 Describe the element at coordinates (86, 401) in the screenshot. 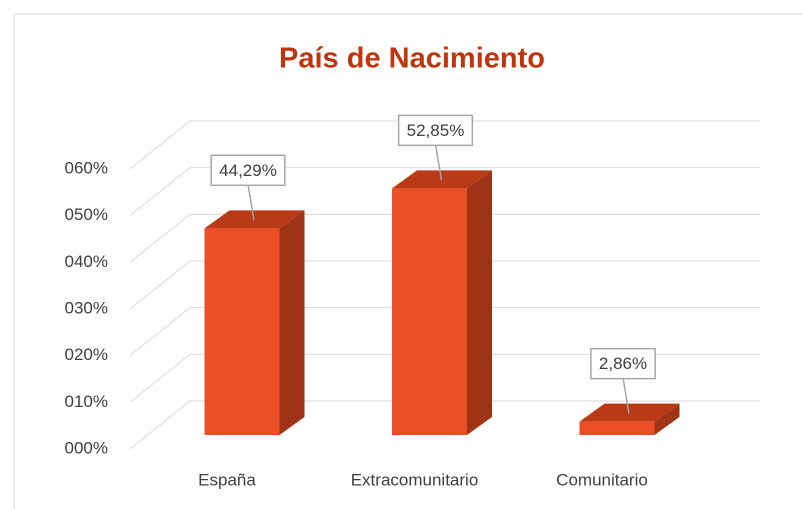

I see `y-tick-label: 010%` at that location.